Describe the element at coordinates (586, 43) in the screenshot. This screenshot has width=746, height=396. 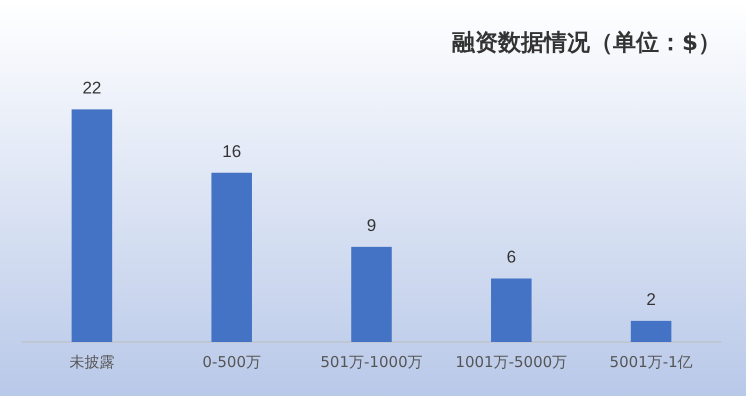
I see `chart-title: 融资数据情况（单位：$）` at that location.